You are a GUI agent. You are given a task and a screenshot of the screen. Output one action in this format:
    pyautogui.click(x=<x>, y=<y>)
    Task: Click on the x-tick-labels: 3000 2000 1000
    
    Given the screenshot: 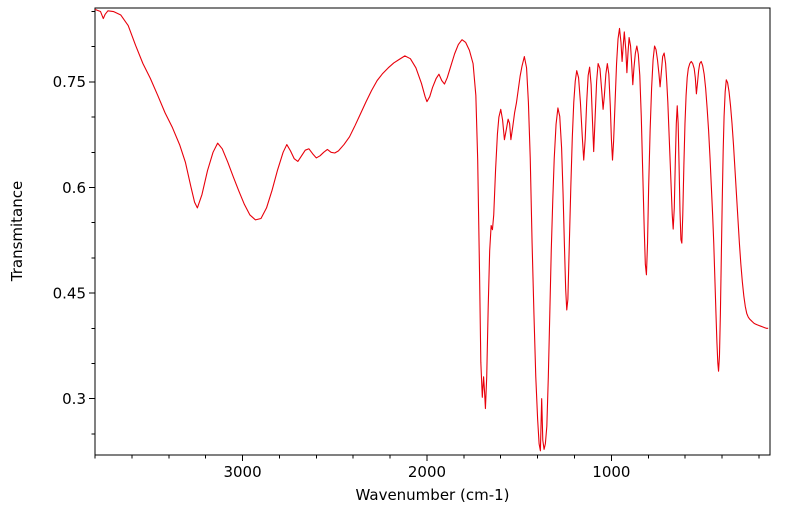 What is the action you would take?
    pyautogui.click(x=426, y=472)
    